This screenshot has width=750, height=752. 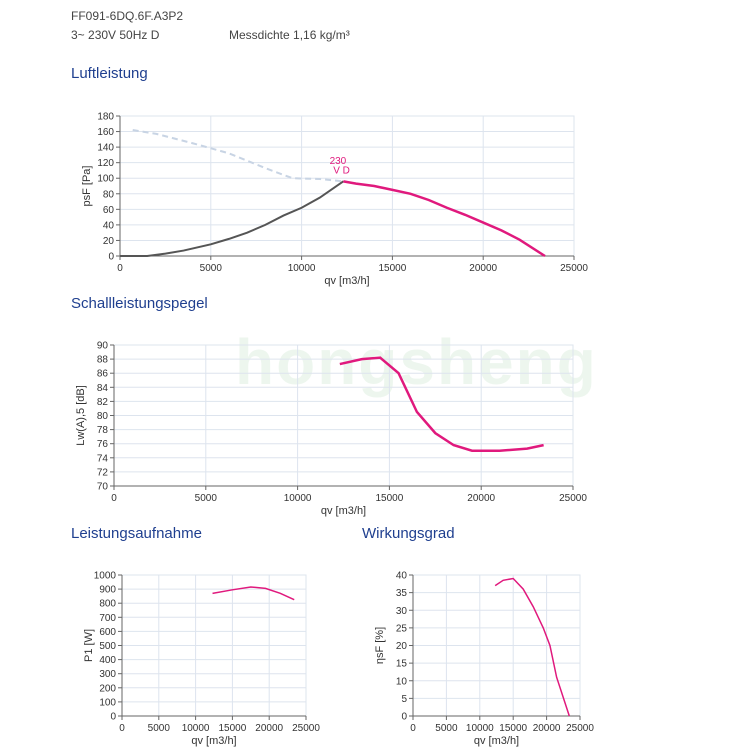 What do you see at coordinates (136, 533) in the screenshot?
I see `title-leistungsaufnahme: Leistungsaufnahme` at bounding box center [136, 533].